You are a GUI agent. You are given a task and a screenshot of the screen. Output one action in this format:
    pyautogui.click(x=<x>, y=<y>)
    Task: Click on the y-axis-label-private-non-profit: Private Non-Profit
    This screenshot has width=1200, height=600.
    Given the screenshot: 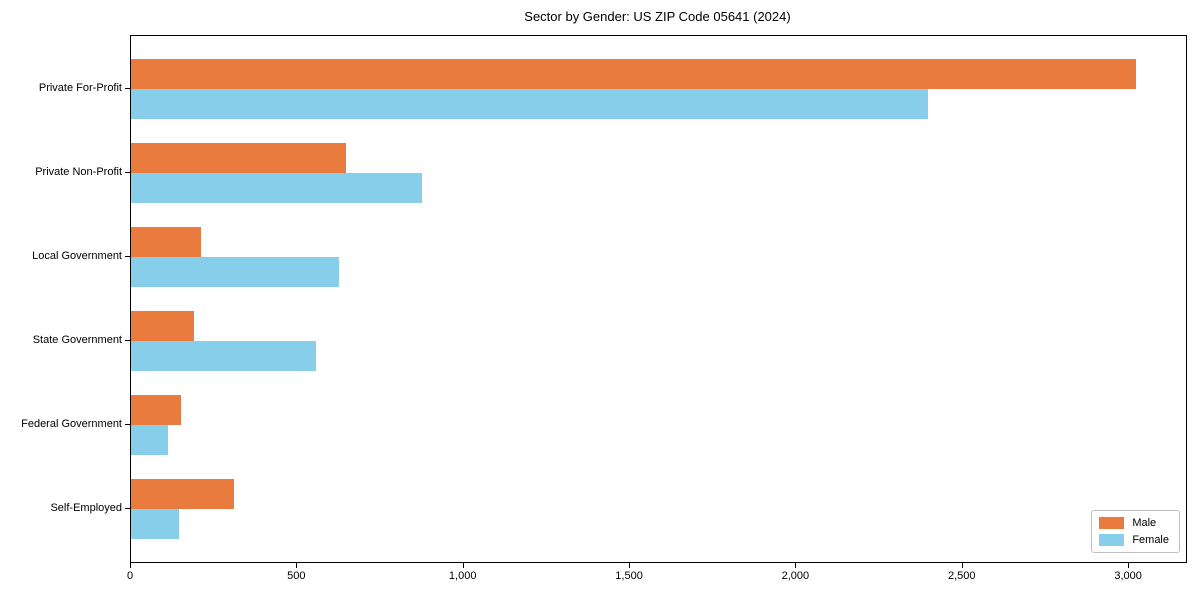 What is the action you would take?
    pyautogui.click(x=78, y=172)
    